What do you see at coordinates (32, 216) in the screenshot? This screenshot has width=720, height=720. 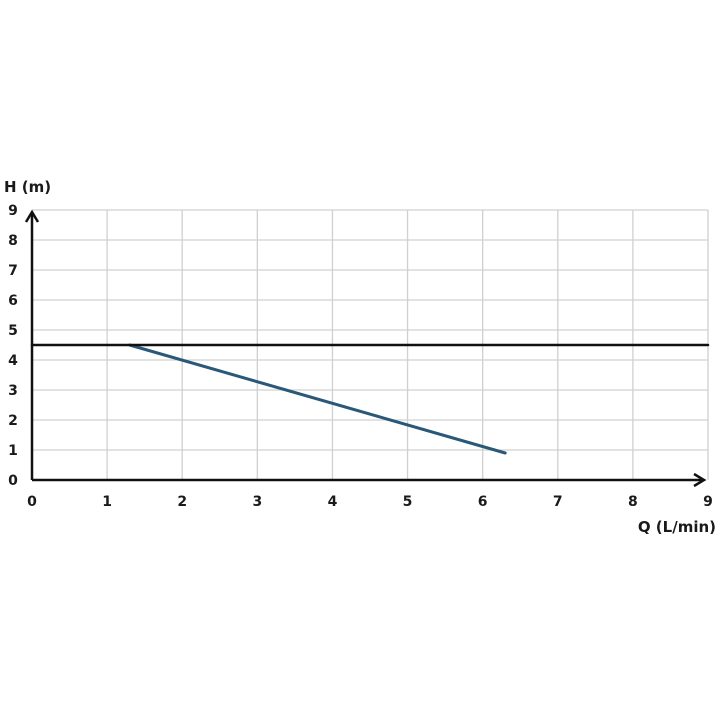 I see `y-axis-arrow` at bounding box center [32, 216].